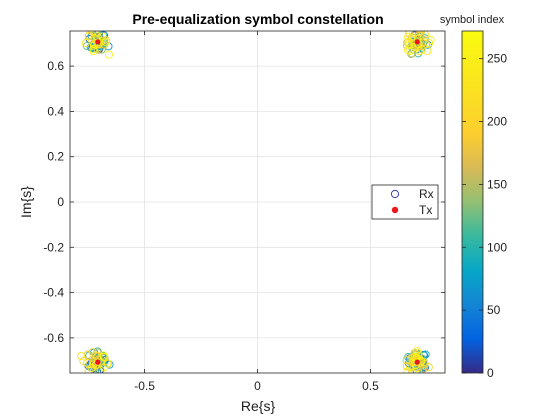 This screenshot has height=420, width=560. I want to click on y-tick-label: -0.4, so click(53, 293).